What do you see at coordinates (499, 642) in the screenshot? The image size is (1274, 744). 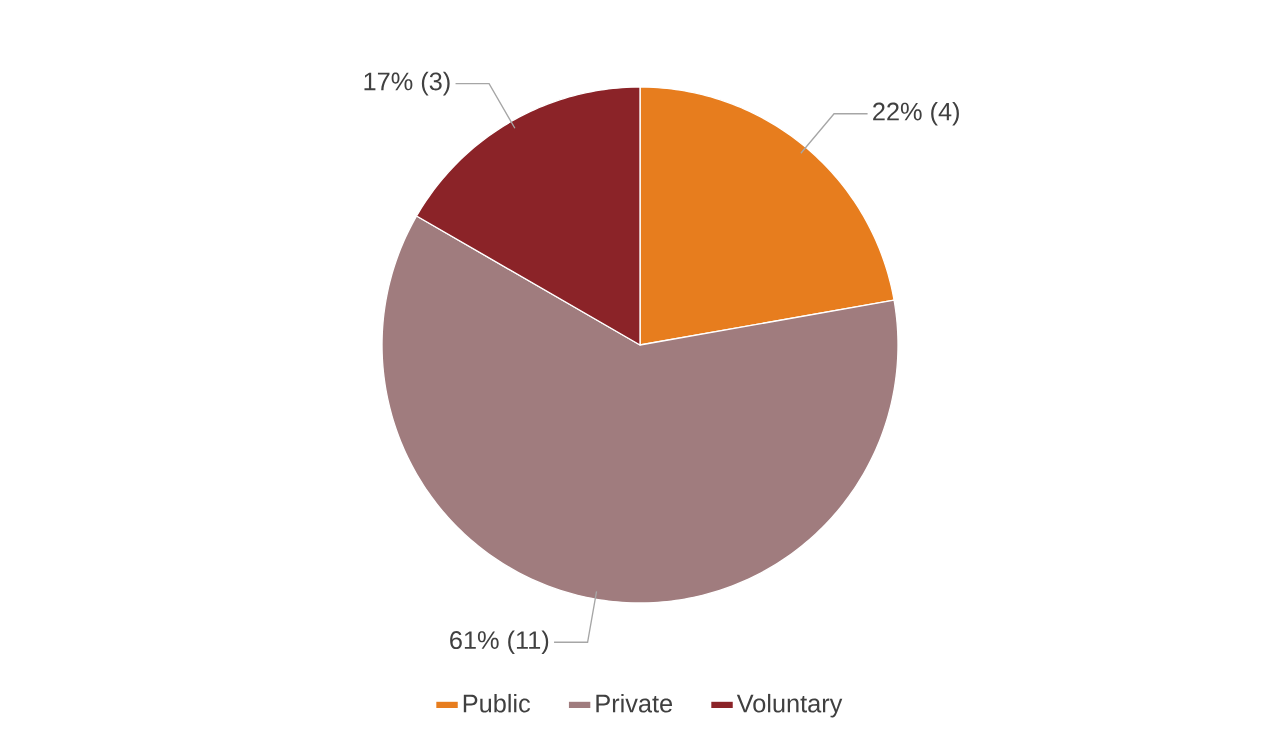 I see `data-label: 61% (11)` at bounding box center [499, 642].